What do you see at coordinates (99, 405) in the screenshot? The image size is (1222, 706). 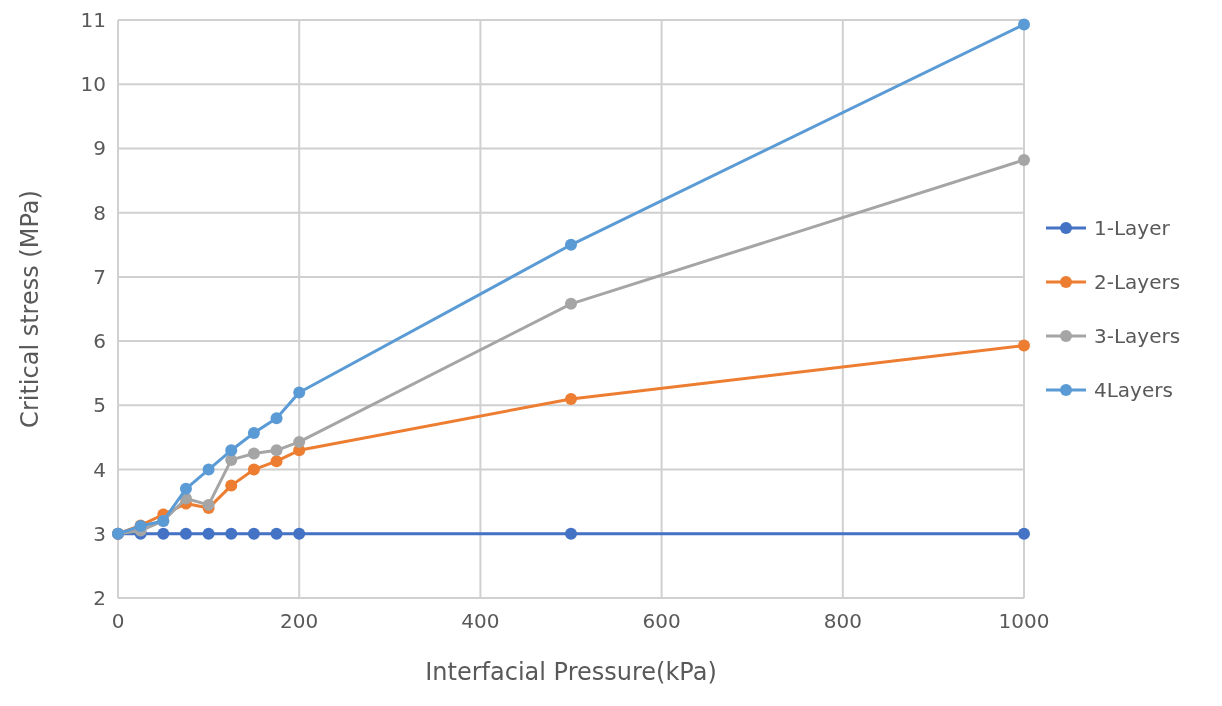 I see `y-tick-label: 5` at bounding box center [99, 405].